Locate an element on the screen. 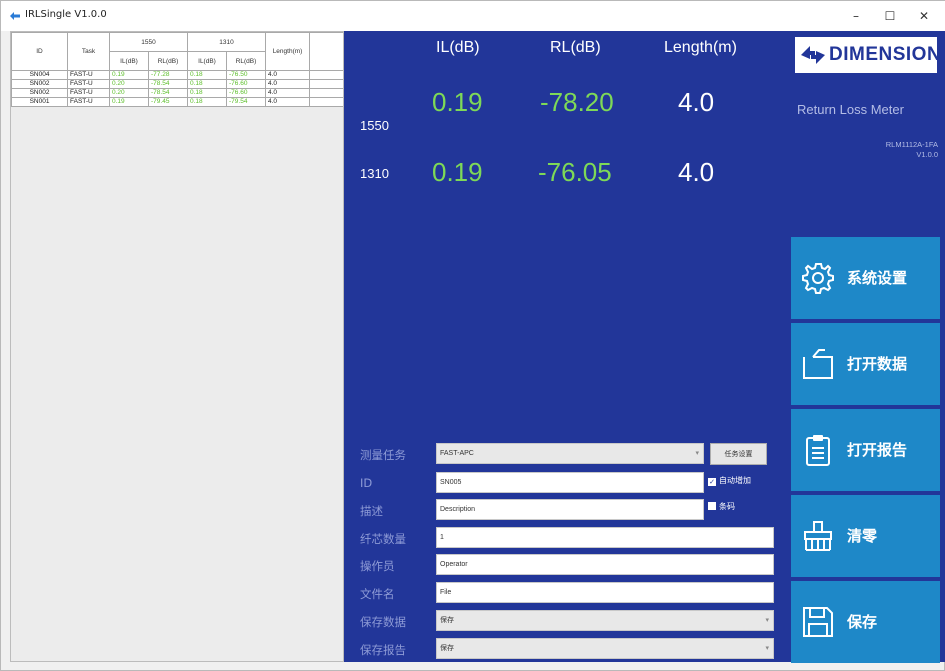 The width and height of the screenshot is (945, 671). fiber-count-label: 纤芯数量 is located at coordinates (383, 539).